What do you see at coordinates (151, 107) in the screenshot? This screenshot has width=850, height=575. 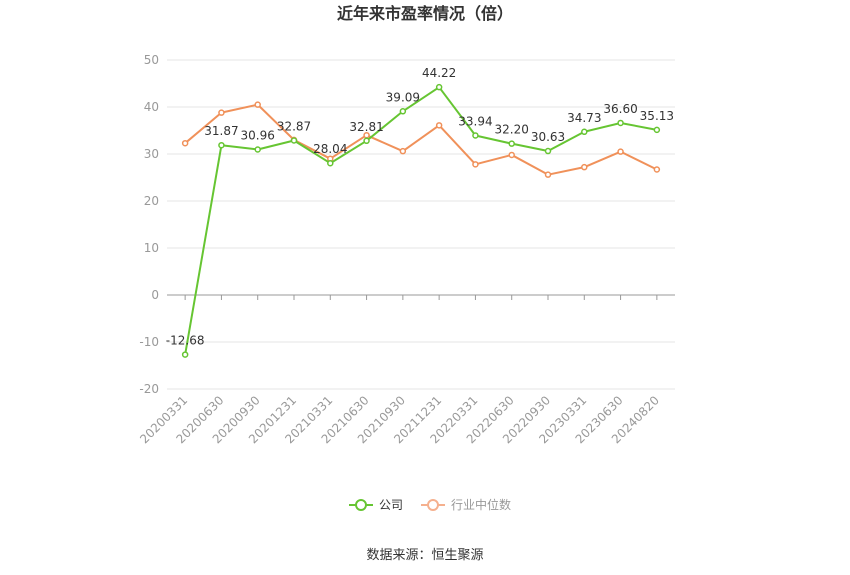 I see `y-tick-label: 40` at bounding box center [151, 107].